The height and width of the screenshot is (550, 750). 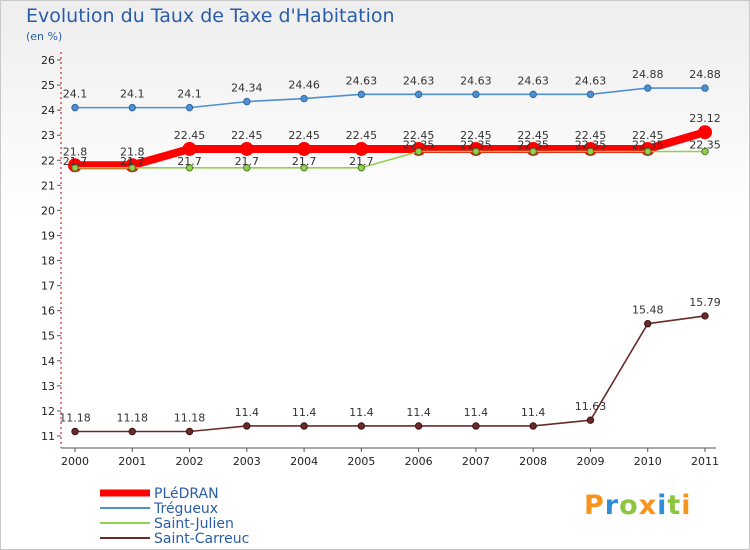 What do you see at coordinates (705, 74) in the screenshot?
I see `data-label: 24.88` at bounding box center [705, 74].